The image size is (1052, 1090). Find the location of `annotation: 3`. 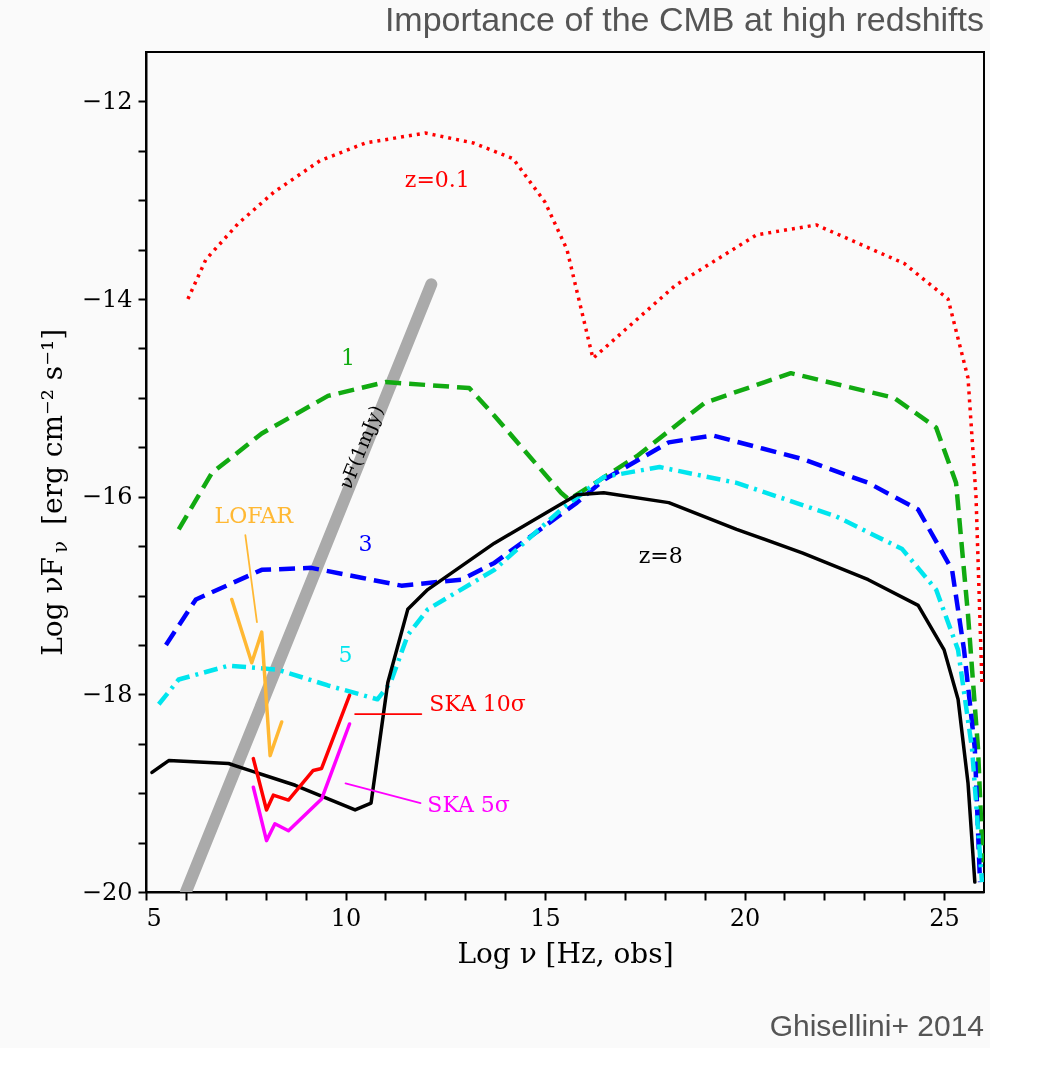

annotation: 3 is located at coordinates (365, 544).